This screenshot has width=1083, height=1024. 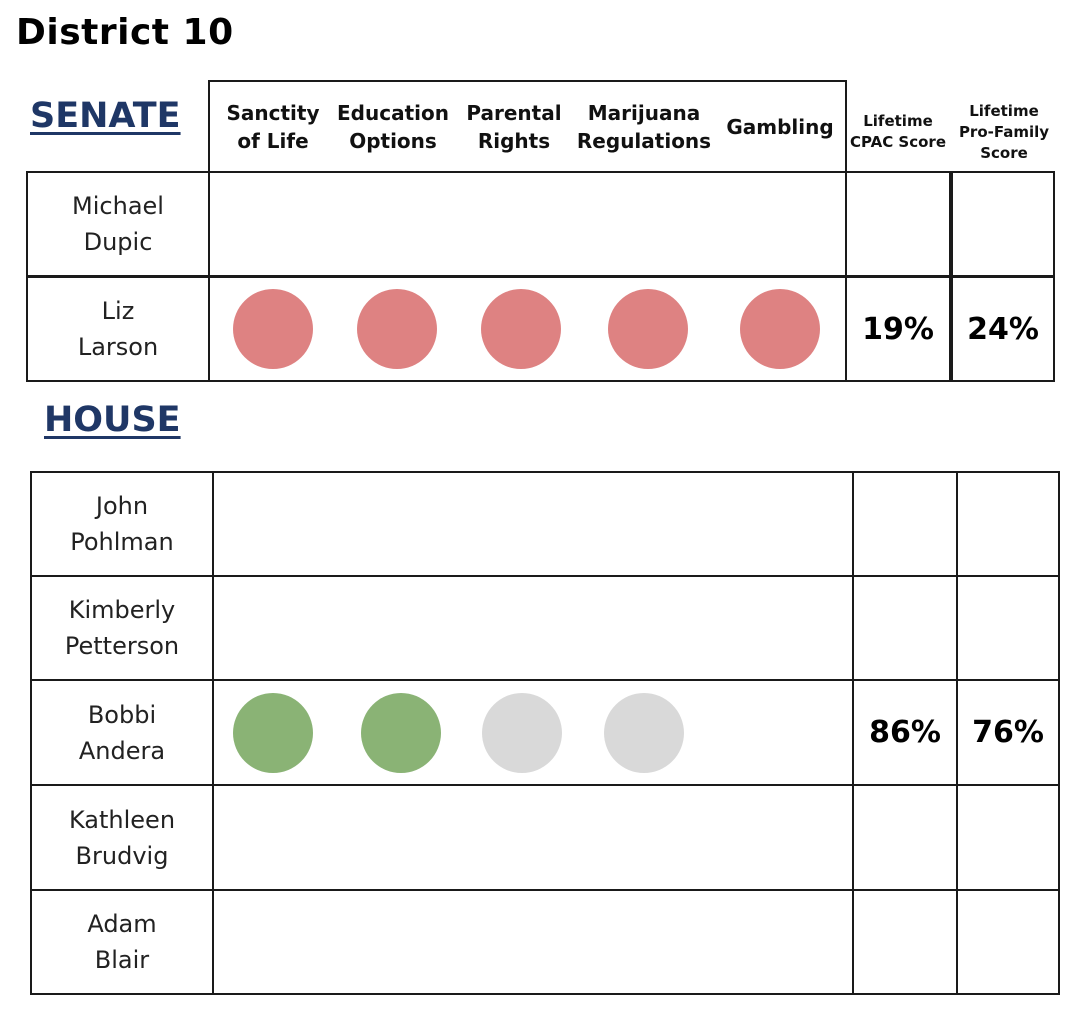 What do you see at coordinates (118, 329) in the screenshot?
I see `candidate-name: Liz Larson` at bounding box center [118, 329].